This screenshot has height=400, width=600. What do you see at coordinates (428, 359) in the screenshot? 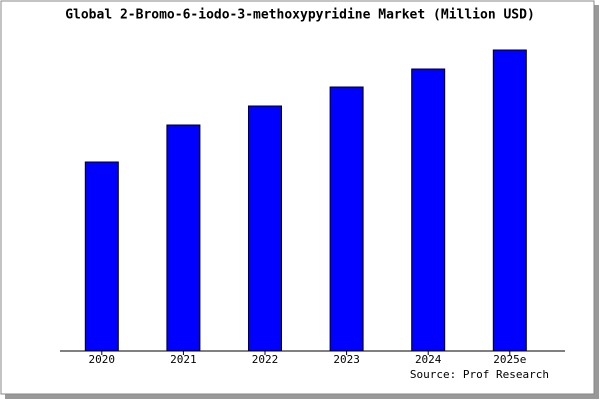
I see `x-tick-label: 2024` at bounding box center [428, 359].